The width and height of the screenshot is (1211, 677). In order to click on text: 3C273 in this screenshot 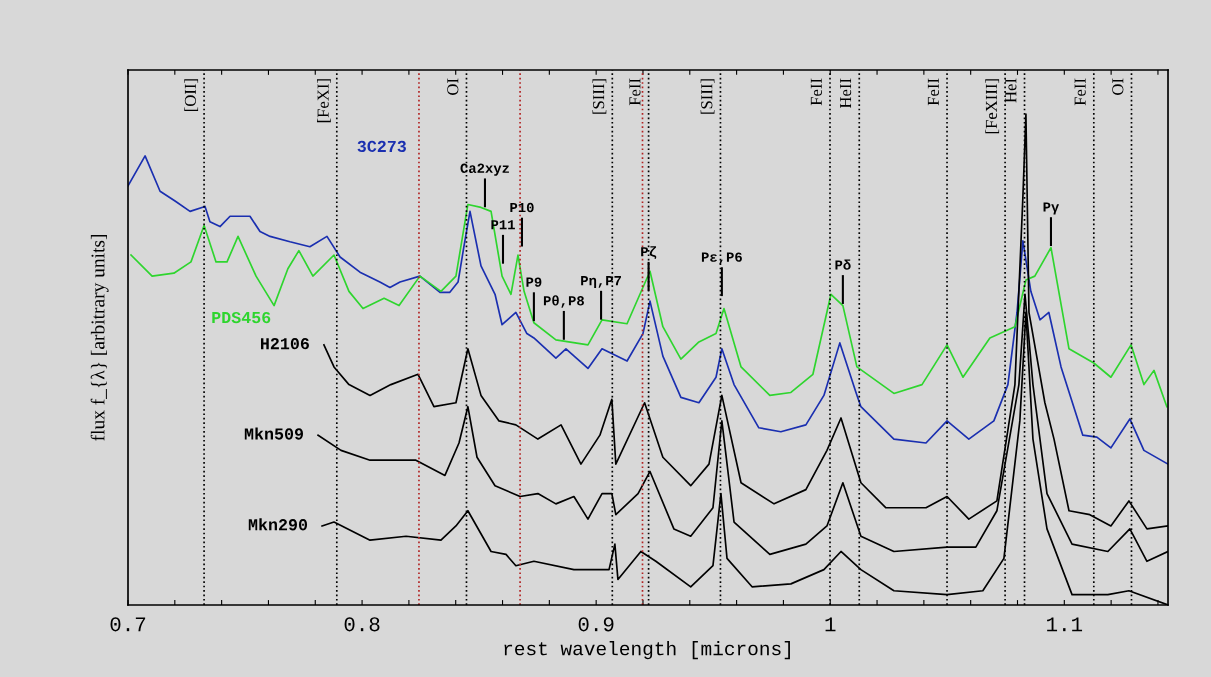, I will do `click(381, 146)`.